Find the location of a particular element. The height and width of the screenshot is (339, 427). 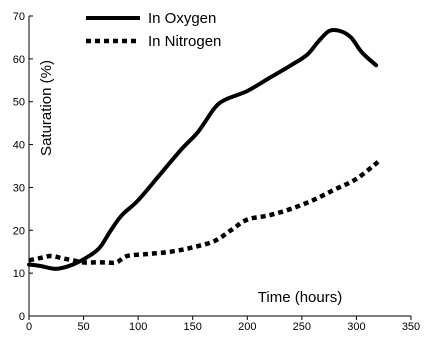

legend: In Oxygen In Nitrogen is located at coordinates (153, 30).